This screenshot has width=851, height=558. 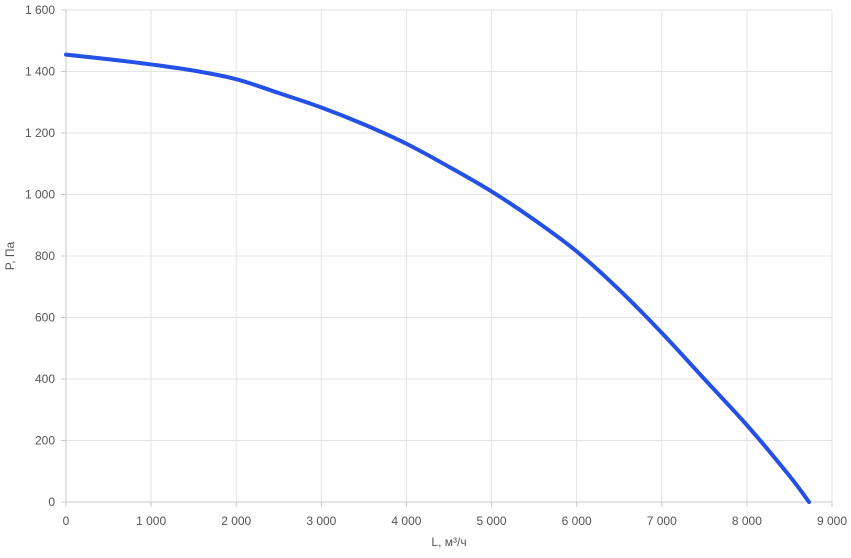 What do you see at coordinates (321, 521) in the screenshot?
I see `x-tick-label: 3 000` at bounding box center [321, 521].